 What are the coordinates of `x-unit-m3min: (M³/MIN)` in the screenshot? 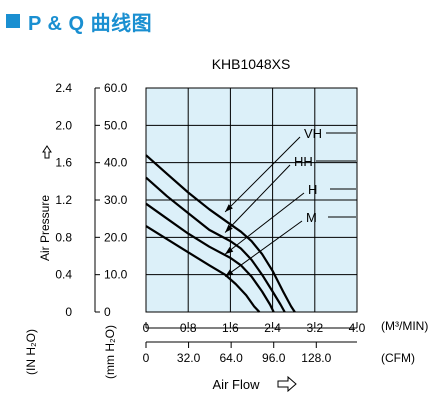 It's located at (404, 326).